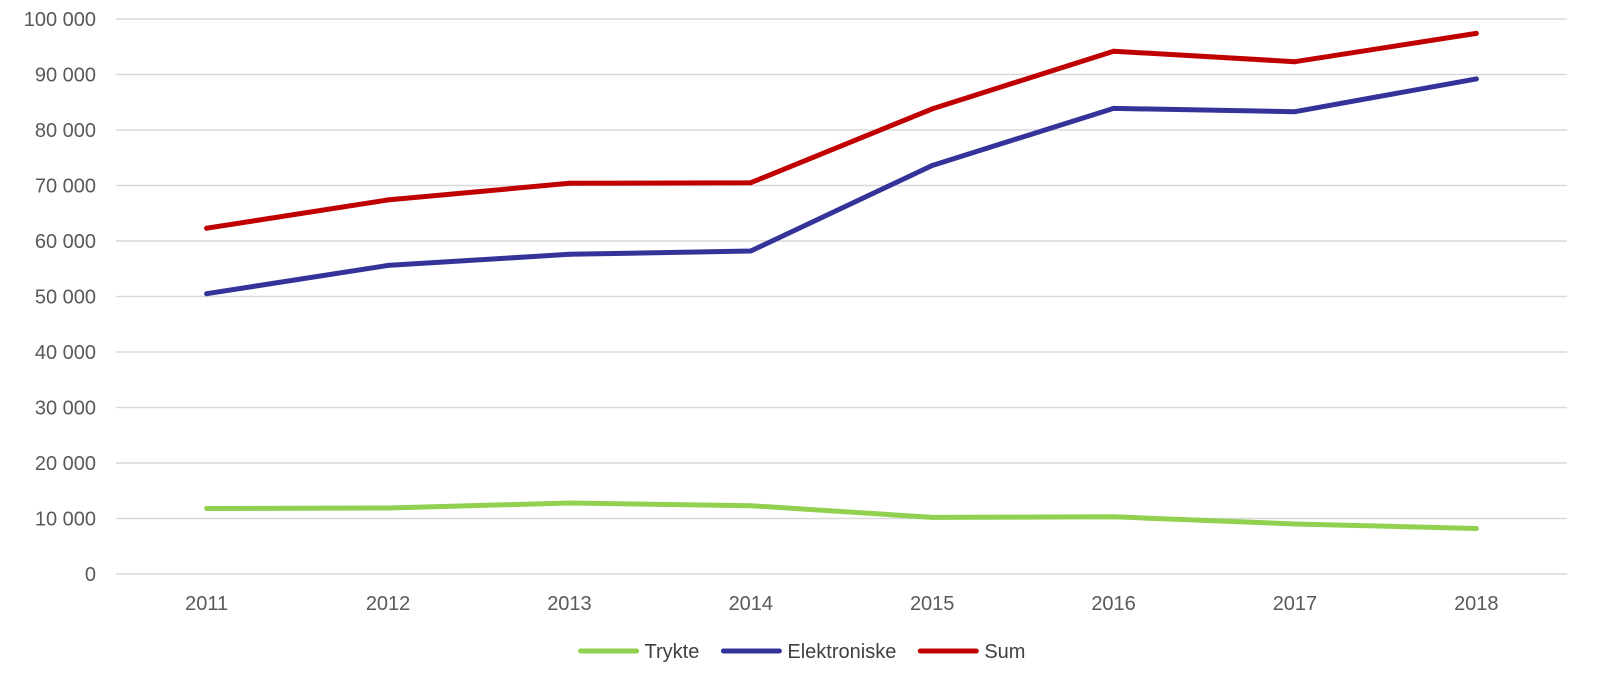 This screenshot has width=1619, height=686. Describe the element at coordinates (65, 298) in the screenshot. I see `y-tick-label: 50 000` at that location.